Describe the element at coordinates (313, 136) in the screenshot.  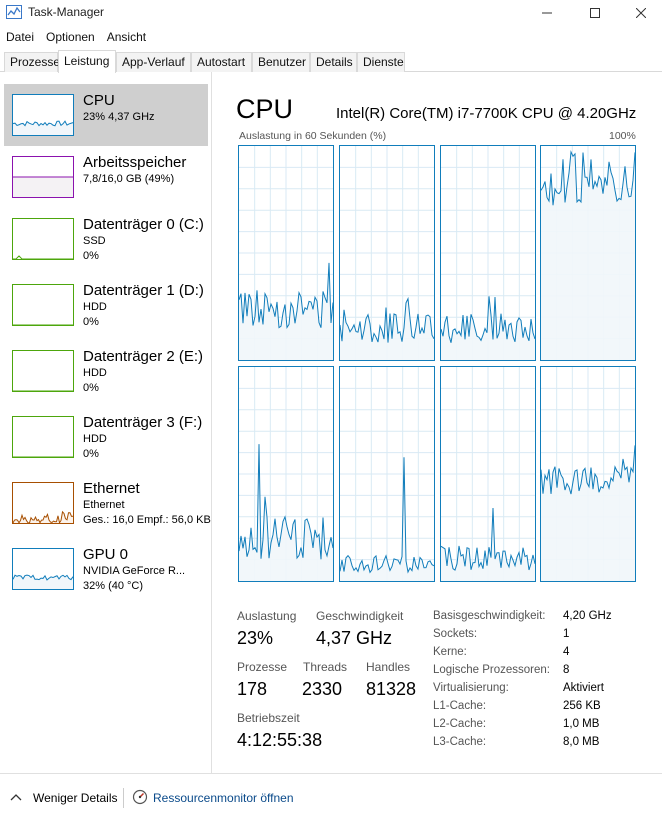
I see `graph-label: Auslastung in 60 Sekunden (%)` at that location.